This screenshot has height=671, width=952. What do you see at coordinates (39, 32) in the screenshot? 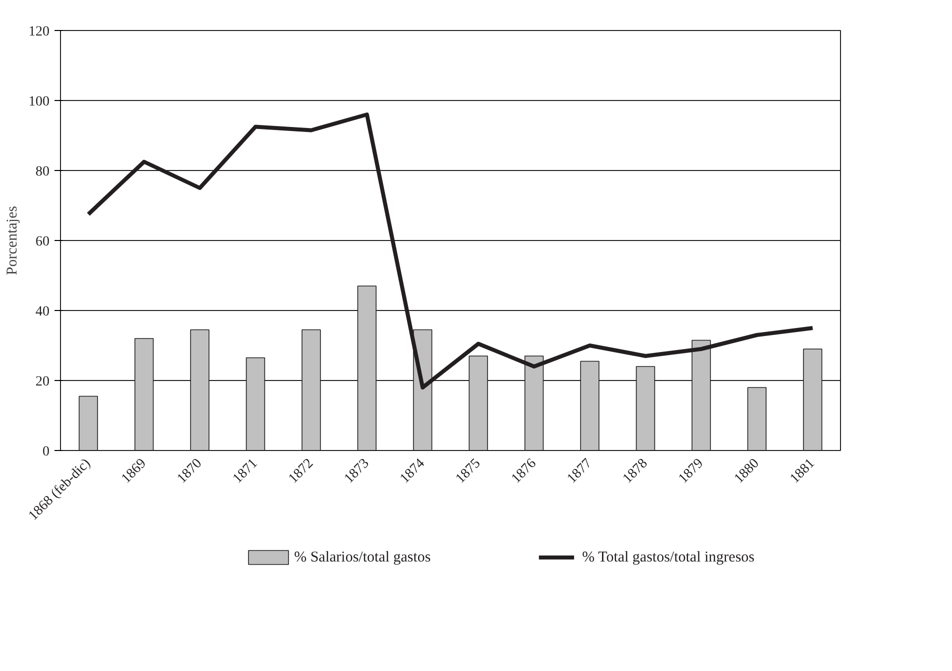
I see `y-tick-label: 120` at bounding box center [39, 32].